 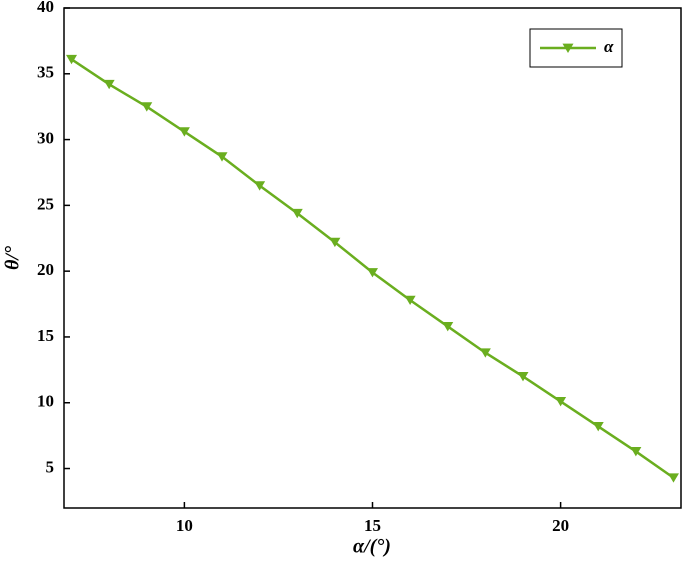 I want to click on x-tick-label: 15, so click(x=372, y=525).